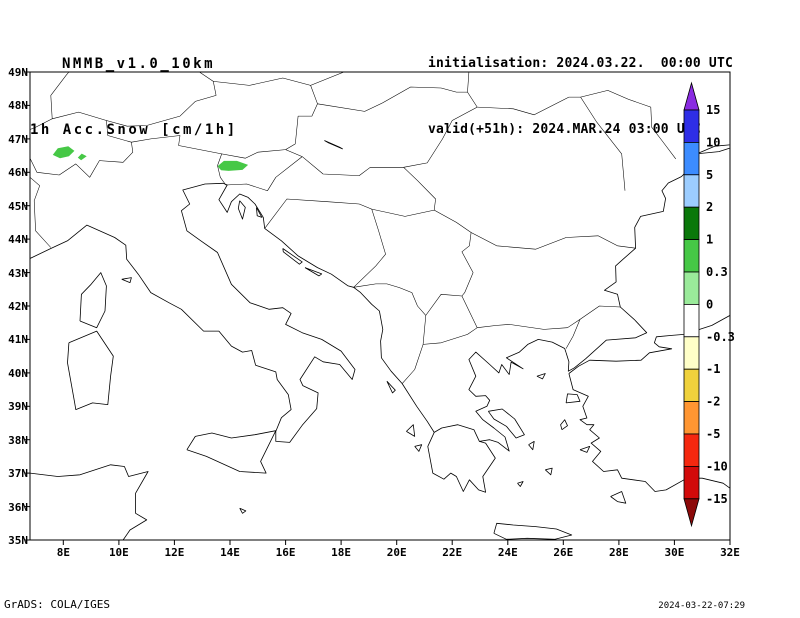 This screenshot has height=618, width=800. Describe the element at coordinates (63, 152) in the screenshot. I see `snow-patch-swiss-alps` at that location.